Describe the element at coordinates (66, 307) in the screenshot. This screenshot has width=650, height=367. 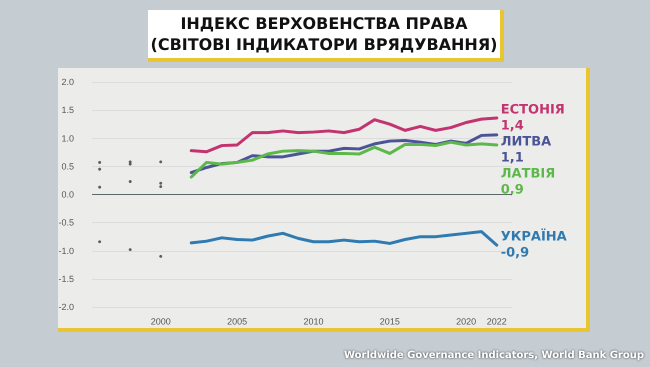
I see `y-tick-label: -2.0` at that location.